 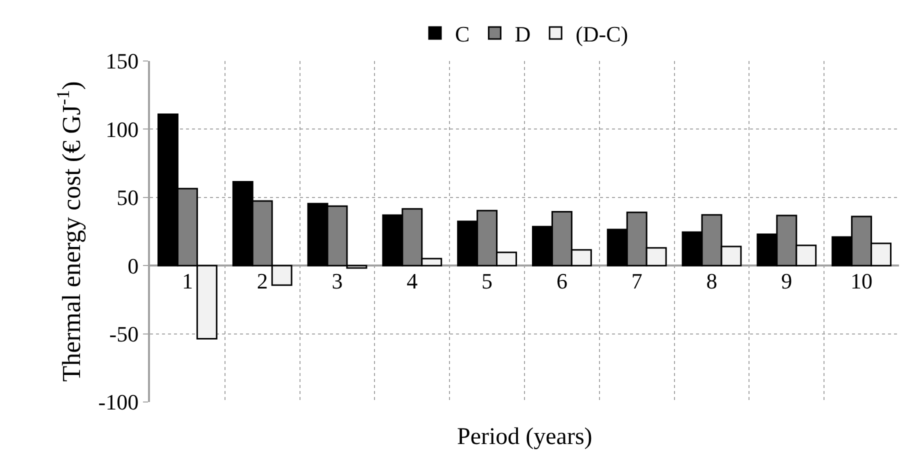 What do you see at coordinates (124, 334) in the screenshot?
I see `y-tick-label: -50` at bounding box center [124, 334].